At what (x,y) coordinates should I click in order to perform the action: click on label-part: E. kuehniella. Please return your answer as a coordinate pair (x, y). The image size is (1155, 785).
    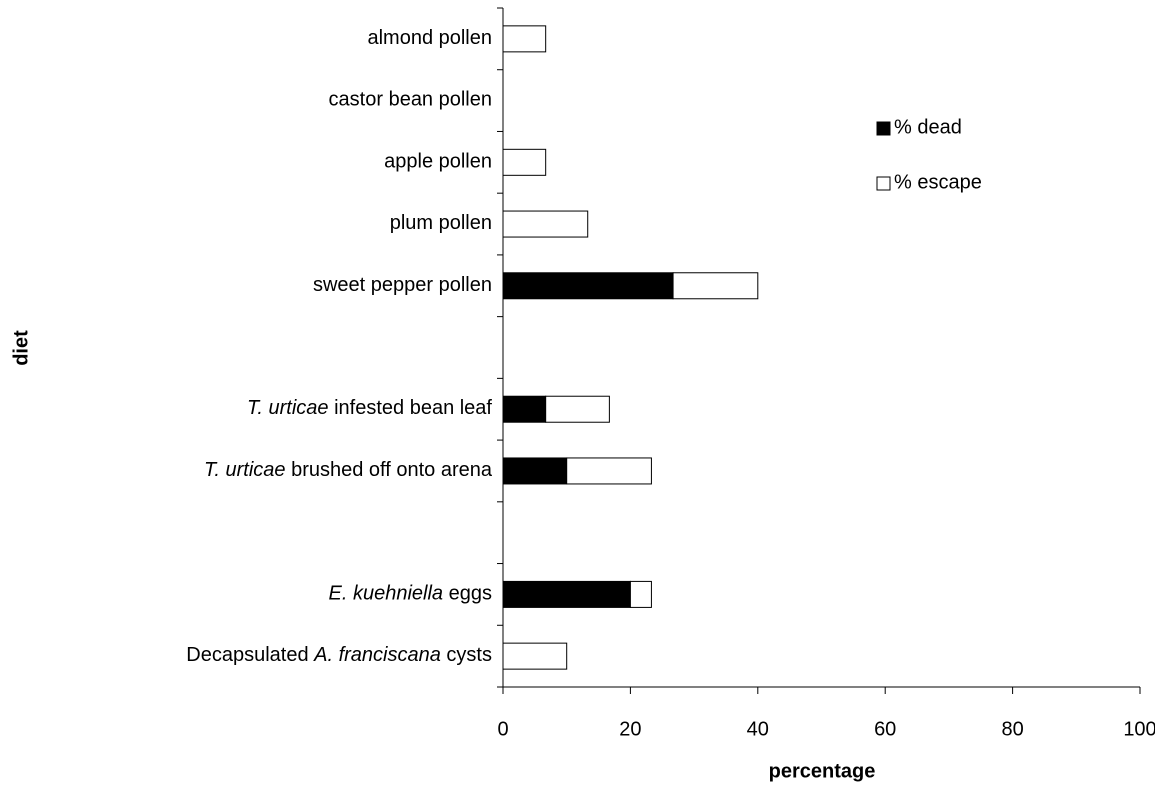
    Looking at the image, I should click on (386, 594).